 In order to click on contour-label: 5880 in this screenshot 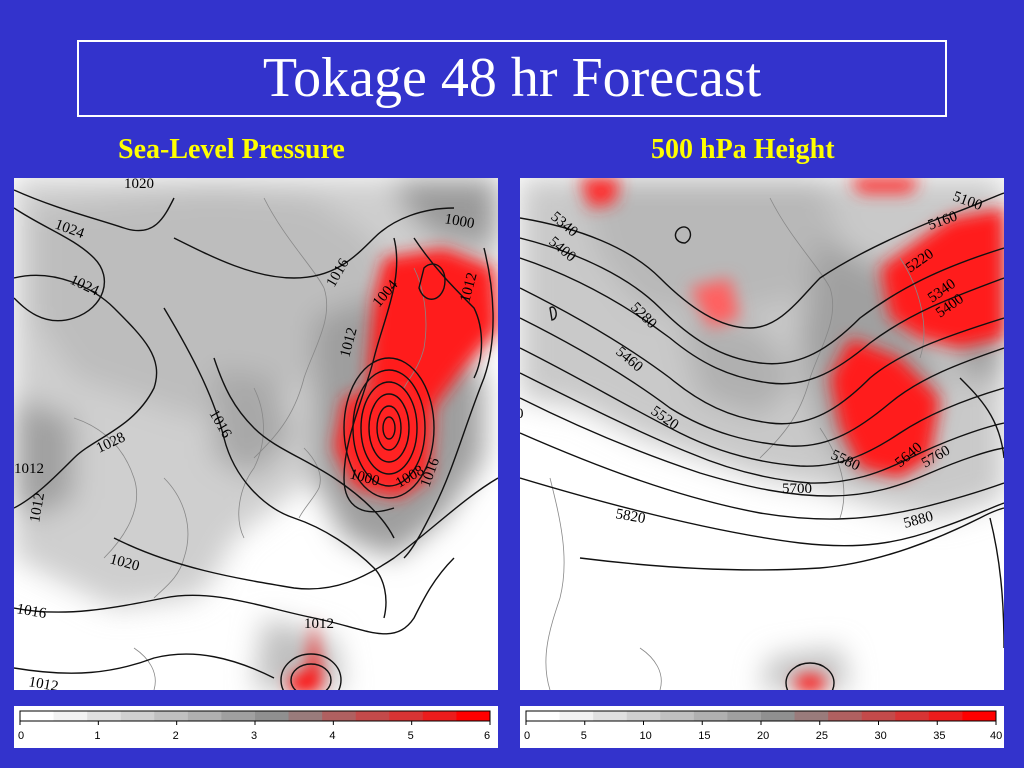, I will do `click(918, 520)`.